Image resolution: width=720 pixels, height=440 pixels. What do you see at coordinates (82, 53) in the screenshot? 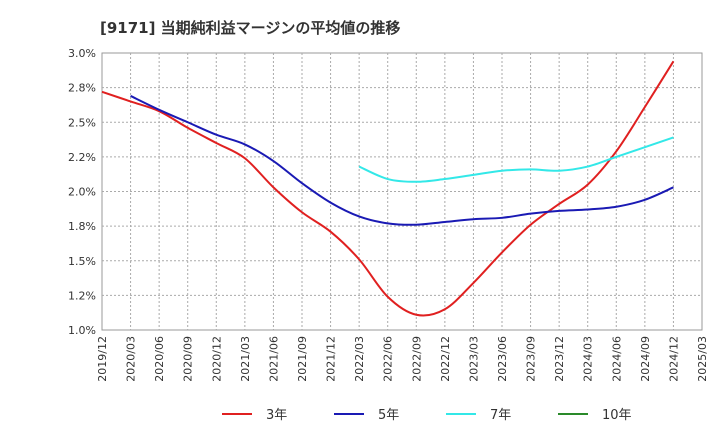
I see `y-tick-label: 3.0%` at bounding box center [82, 53].